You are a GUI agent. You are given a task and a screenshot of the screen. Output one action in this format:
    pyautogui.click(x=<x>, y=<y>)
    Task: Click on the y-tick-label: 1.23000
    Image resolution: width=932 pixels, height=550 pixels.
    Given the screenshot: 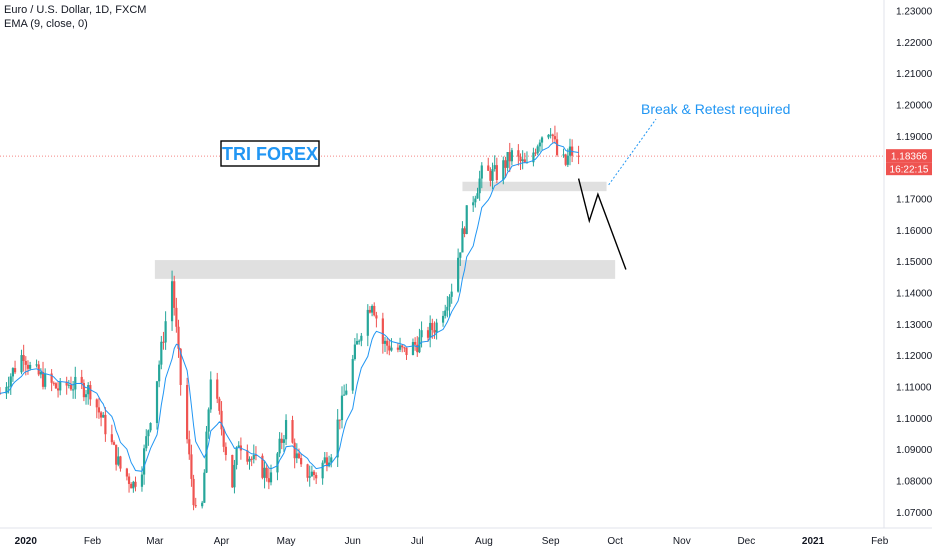 What is the action you would take?
    pyautogui.click(x=914, y=11)
    